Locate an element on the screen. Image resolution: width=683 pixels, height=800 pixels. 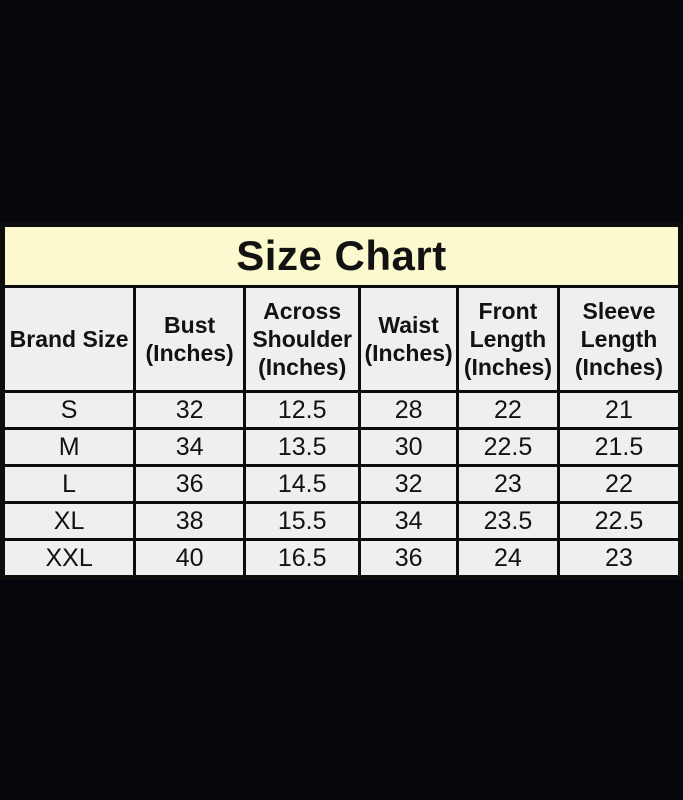
column-header-brand-size: Brand Size is located at coordinates (68, 339).